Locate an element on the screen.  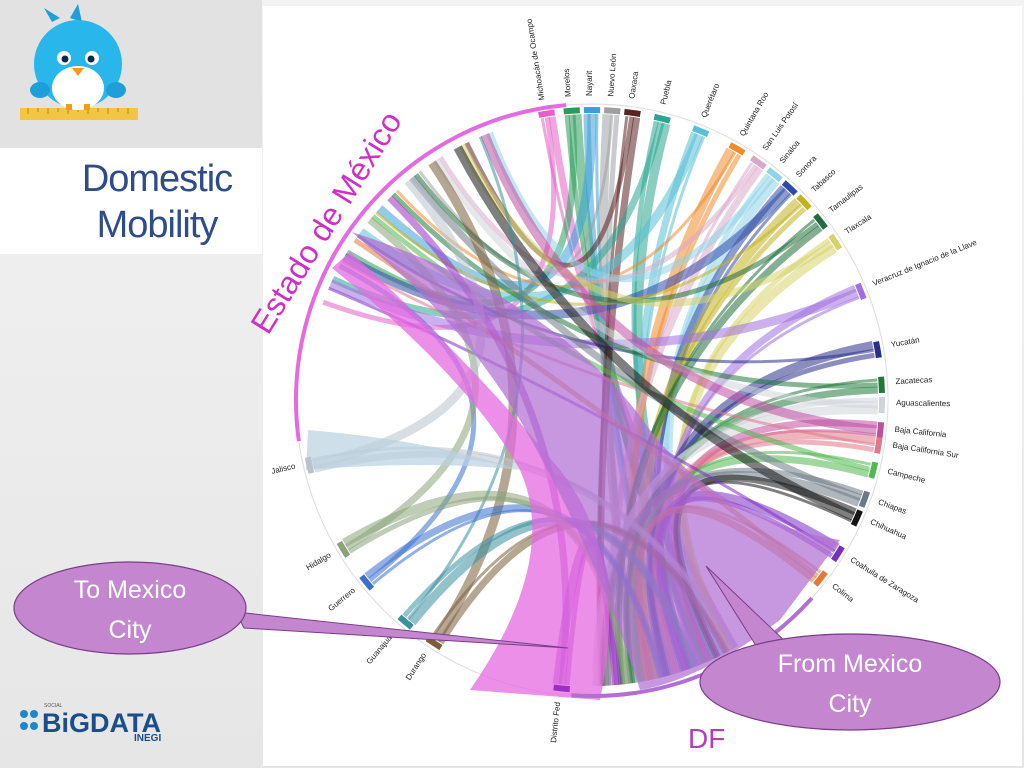
state-arc-label: Oaxaca is located at coordinates (633, 84).